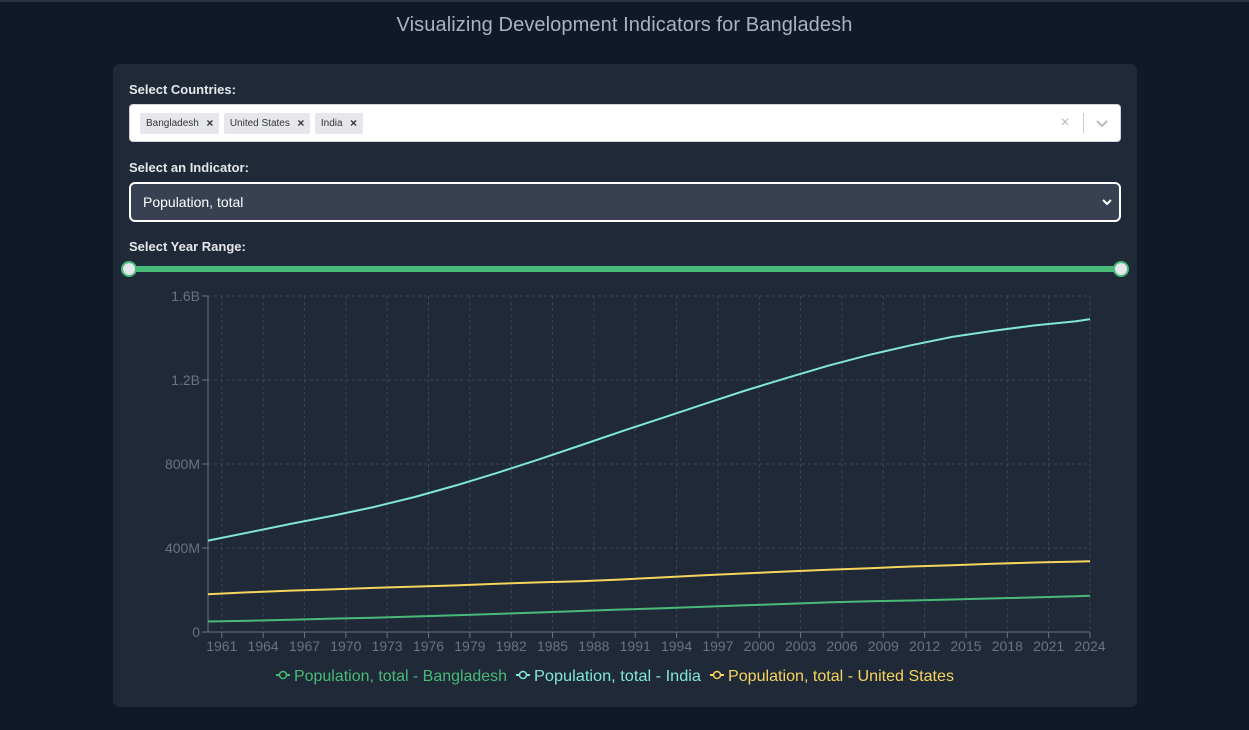  What do you see at coordinates (625, 269) in the screenshot?
I see `year-range-track` at bounding box center [625, 269].